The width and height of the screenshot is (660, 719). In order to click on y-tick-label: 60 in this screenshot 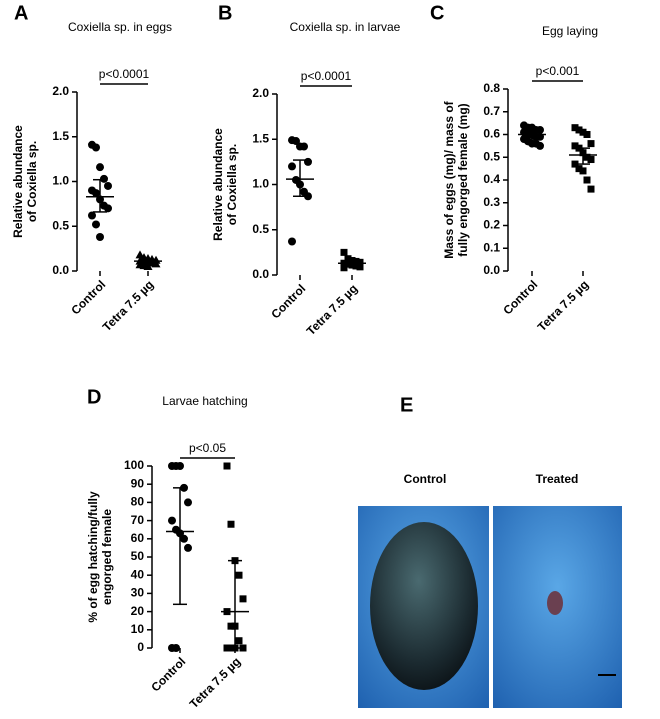, I will do `click(138, 538)`.